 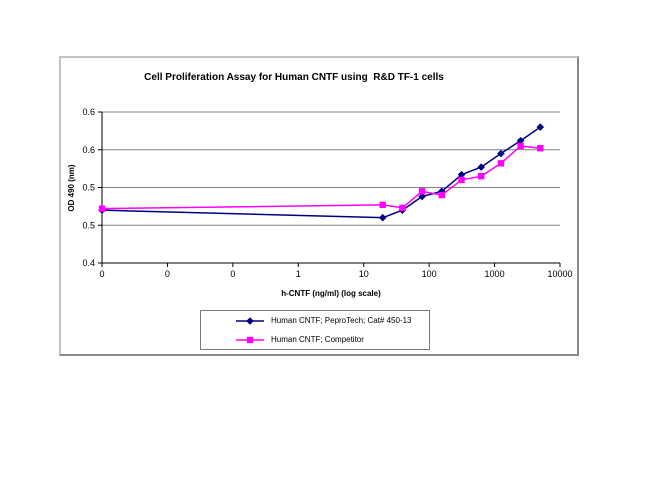 What do you see at coordinates (559, 274) in the screenshot?
I see `x-tick-label: 10000` at bounding box center [559, 274].